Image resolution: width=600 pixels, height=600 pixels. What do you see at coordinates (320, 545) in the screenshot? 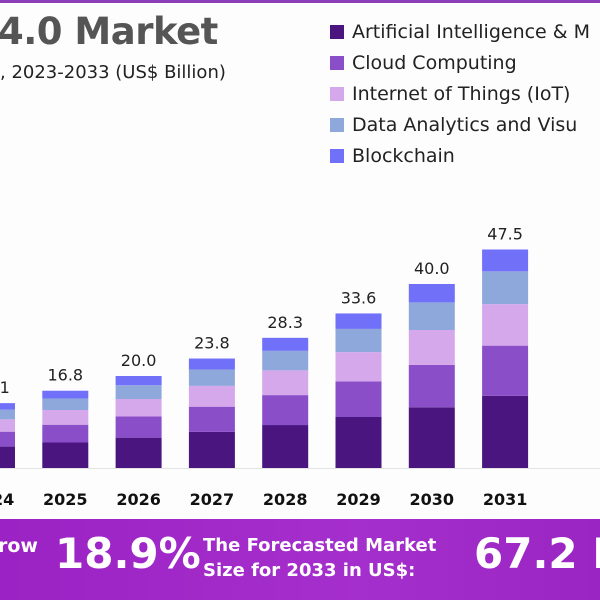
I see `banner-forecast-line1: The Forecasted Market` at bounding box center [320, 545].